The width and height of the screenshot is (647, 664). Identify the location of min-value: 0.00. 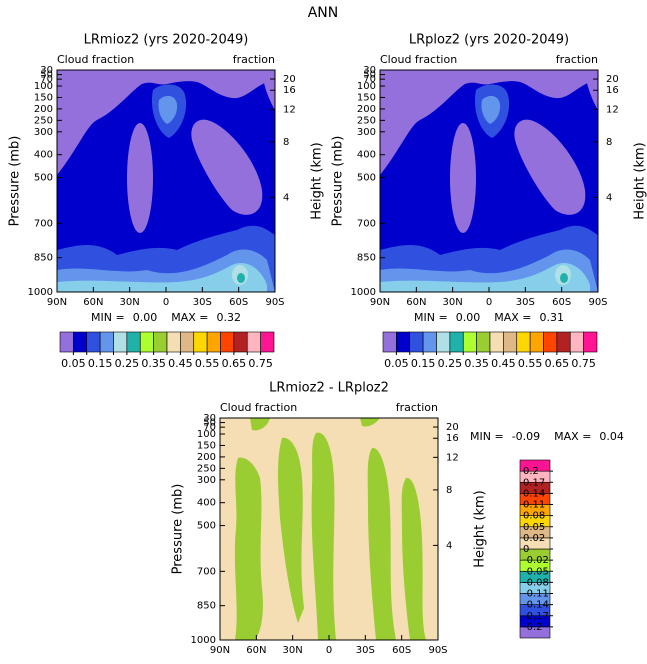
(468, 317).